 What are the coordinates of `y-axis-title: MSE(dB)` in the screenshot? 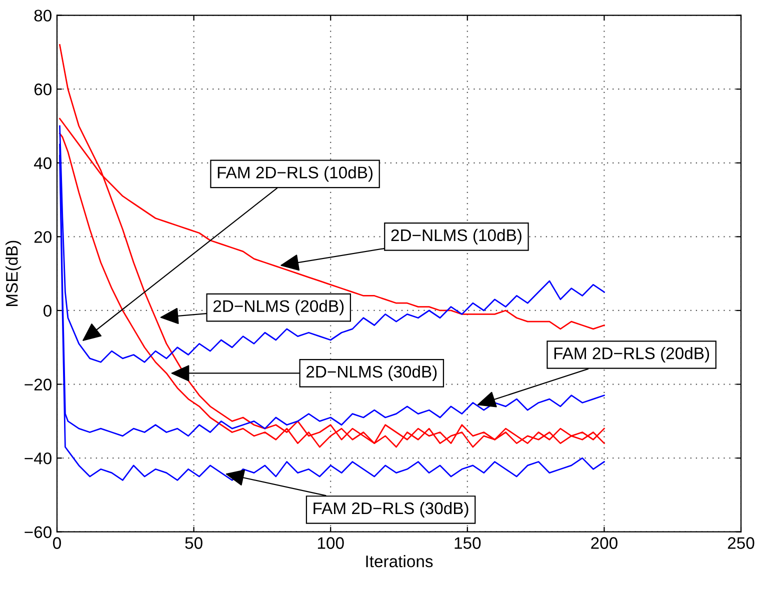 It's located at (14, 273).